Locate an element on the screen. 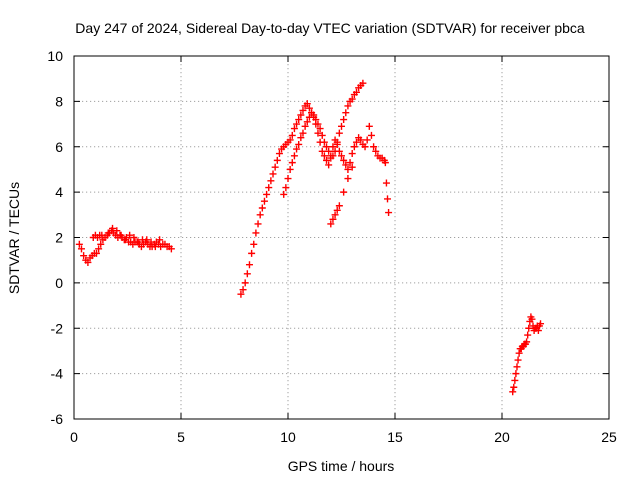 This screenshot has height=480, width=640. y-axis-label: SDTVAR / TECUs is located at coordinates (14, 238).